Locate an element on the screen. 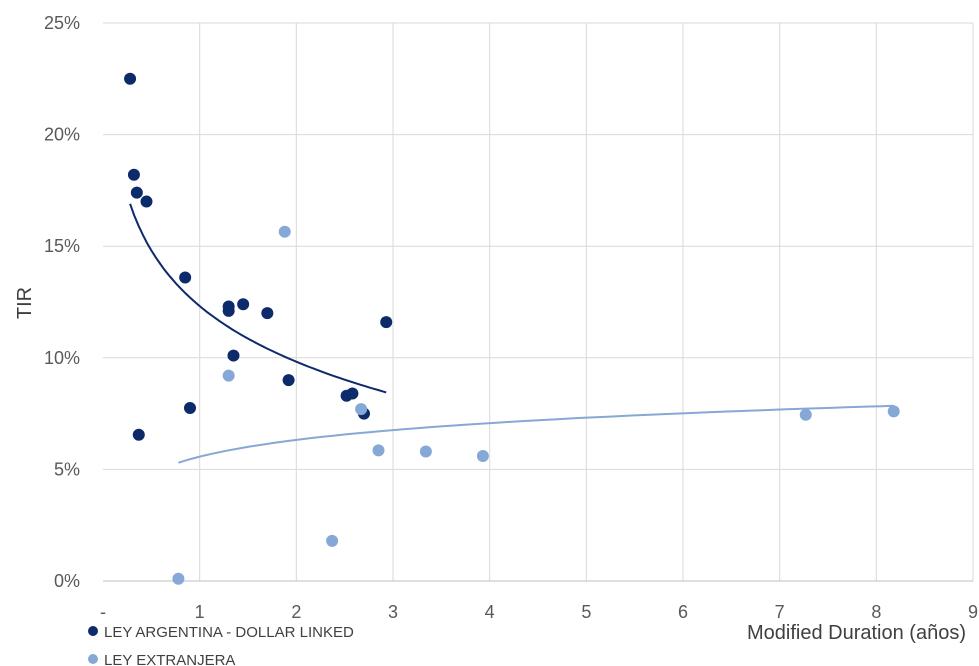 The image size is (979, 666). legend-label-ley-extranjera: LEY EXTRANJERA is located at coordinates (169, 659).